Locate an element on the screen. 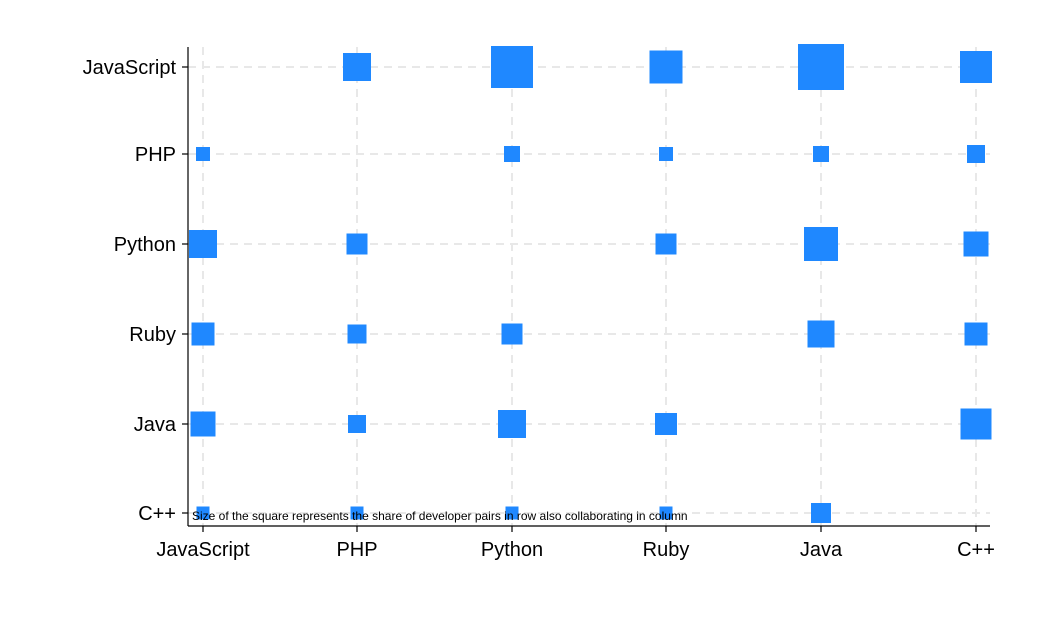 This screenshot has width=1040, height=624. x-tick-label: Java is located at coordinates (821, 550).